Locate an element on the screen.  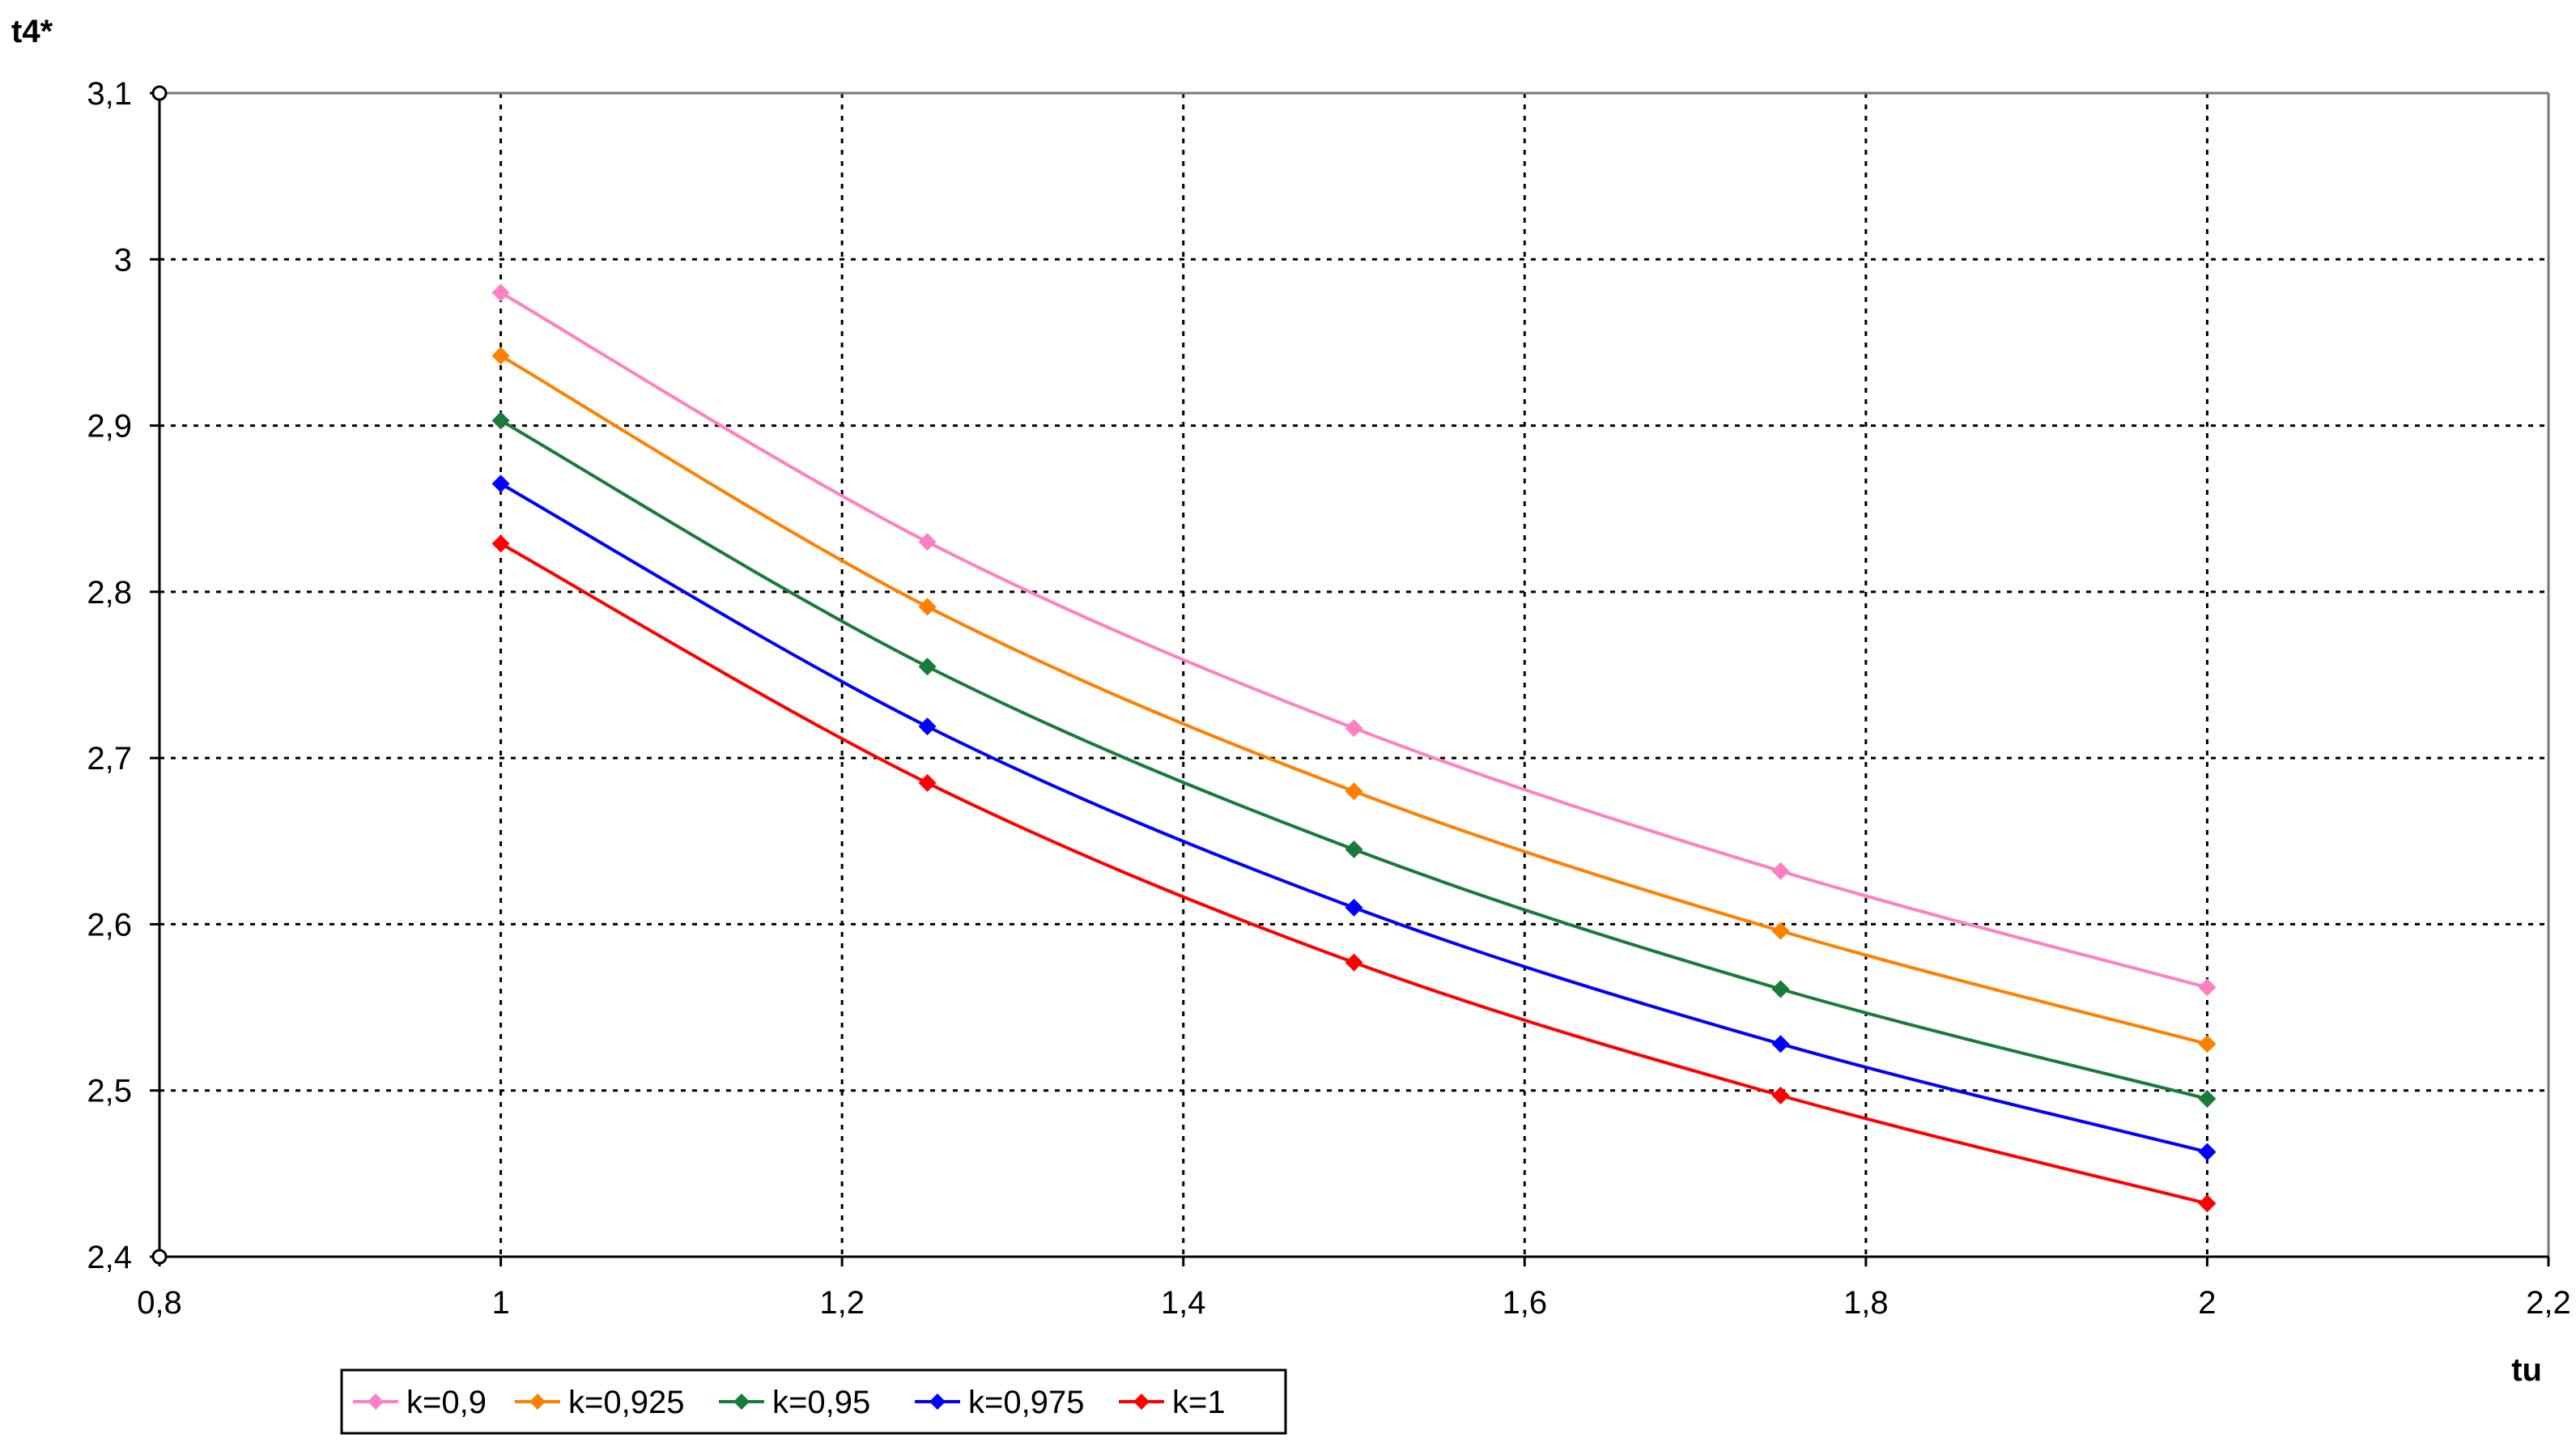
x-tick-label: 0,8 is located at coordinates (160, 1303).